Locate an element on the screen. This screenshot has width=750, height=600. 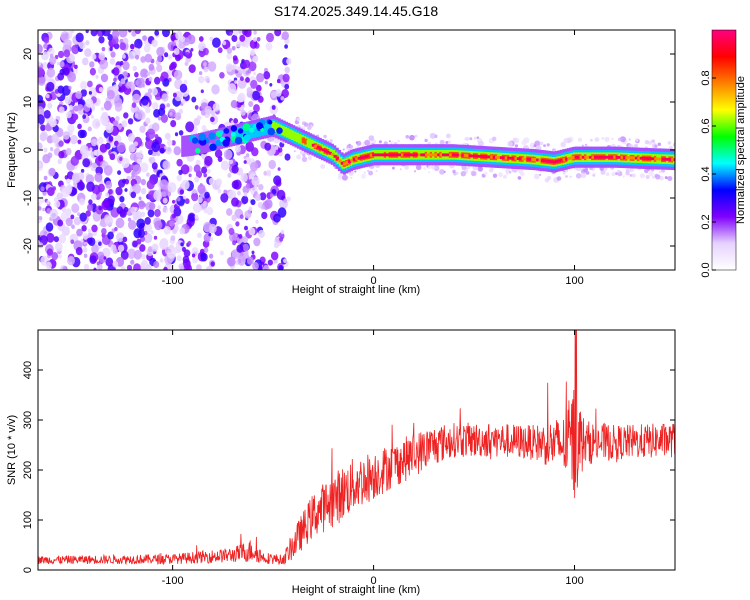
colorbar-tick-label: 0.0 is located at coordinates (706, 269).